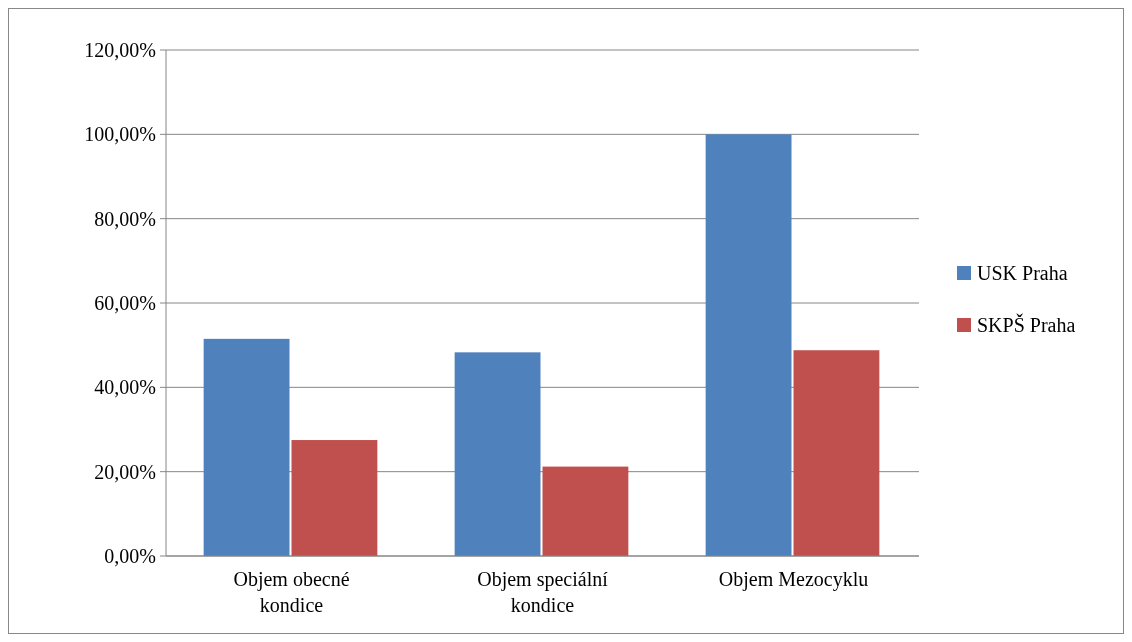 This screenshot has height=642, width=1132. I want to click on y-tick-label: 40,00%, so click(125, 387).